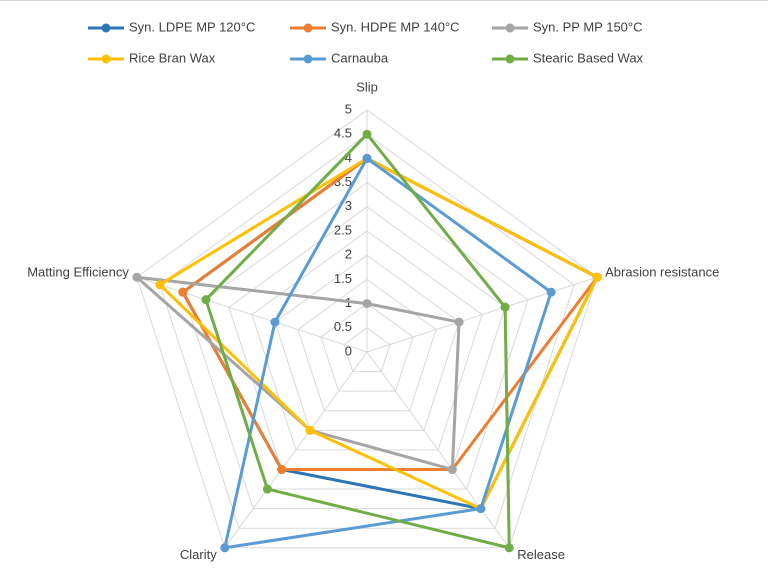  What do you see at coordinates (348, 157) in the screenshot?
I see `r-tick-label: 4` at bounding box center [348, 157].